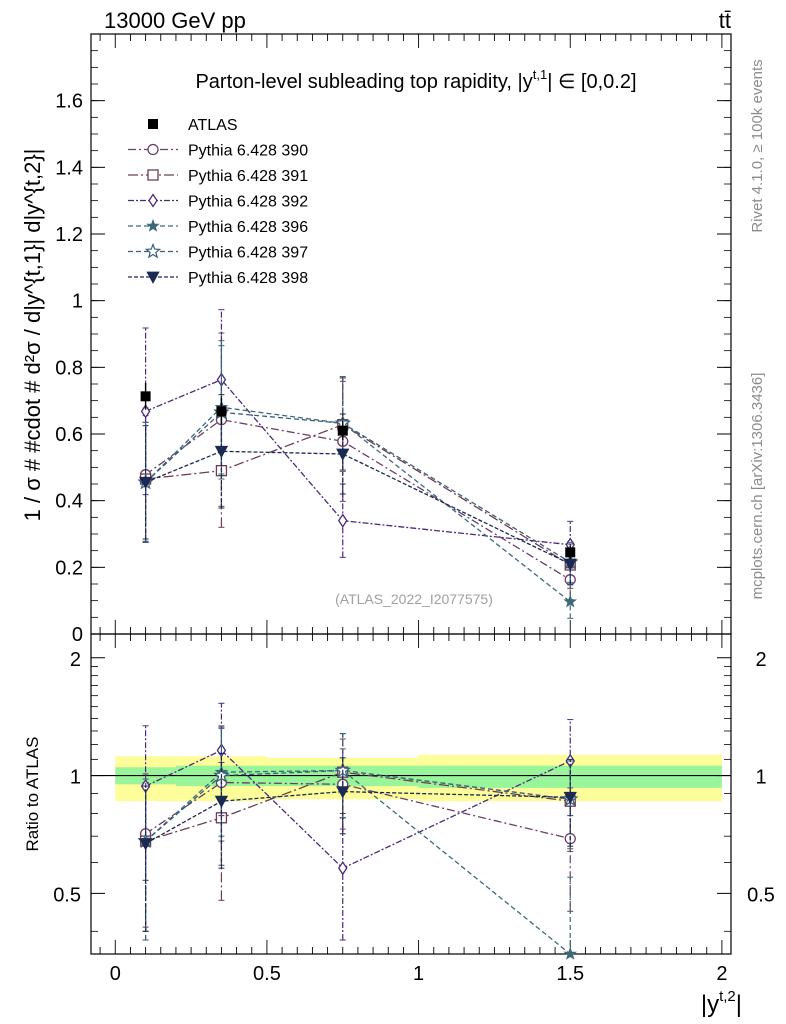  I want to click on chart-title-text: Parton-level subleading top rapidity, |y, so click(363, 82).